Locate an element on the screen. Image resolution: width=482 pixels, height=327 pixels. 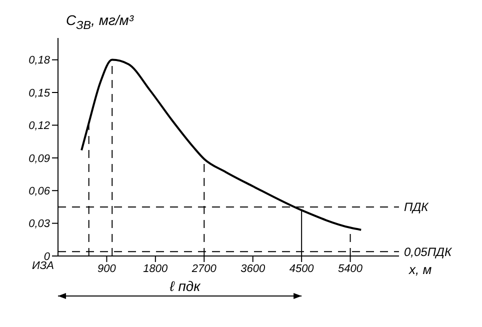
x-tick-label: 1800 is located at coordinates (156, 268).